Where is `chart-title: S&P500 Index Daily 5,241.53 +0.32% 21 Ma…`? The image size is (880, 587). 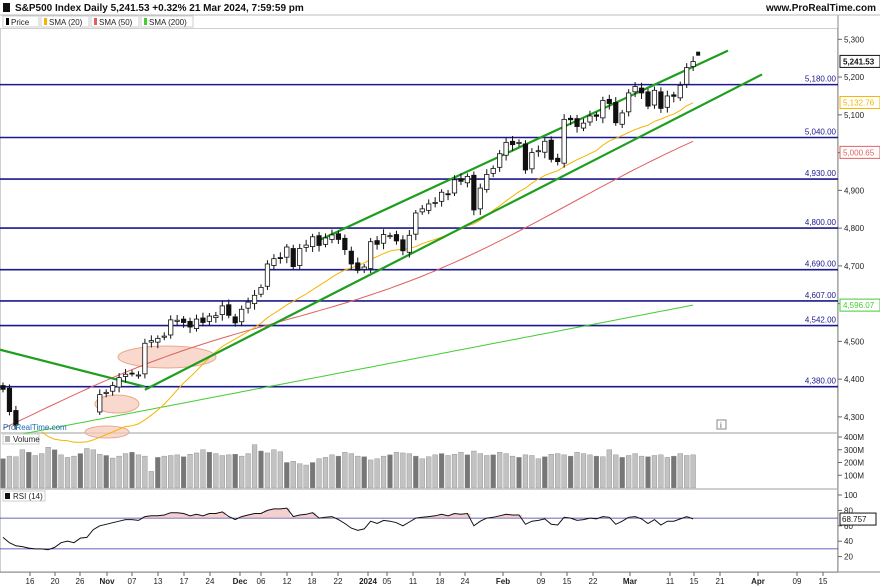
chart-title: S&P500 Index Daily 5,241.53 +0.32% 21 Ma… is located at coordinates (159, 8).